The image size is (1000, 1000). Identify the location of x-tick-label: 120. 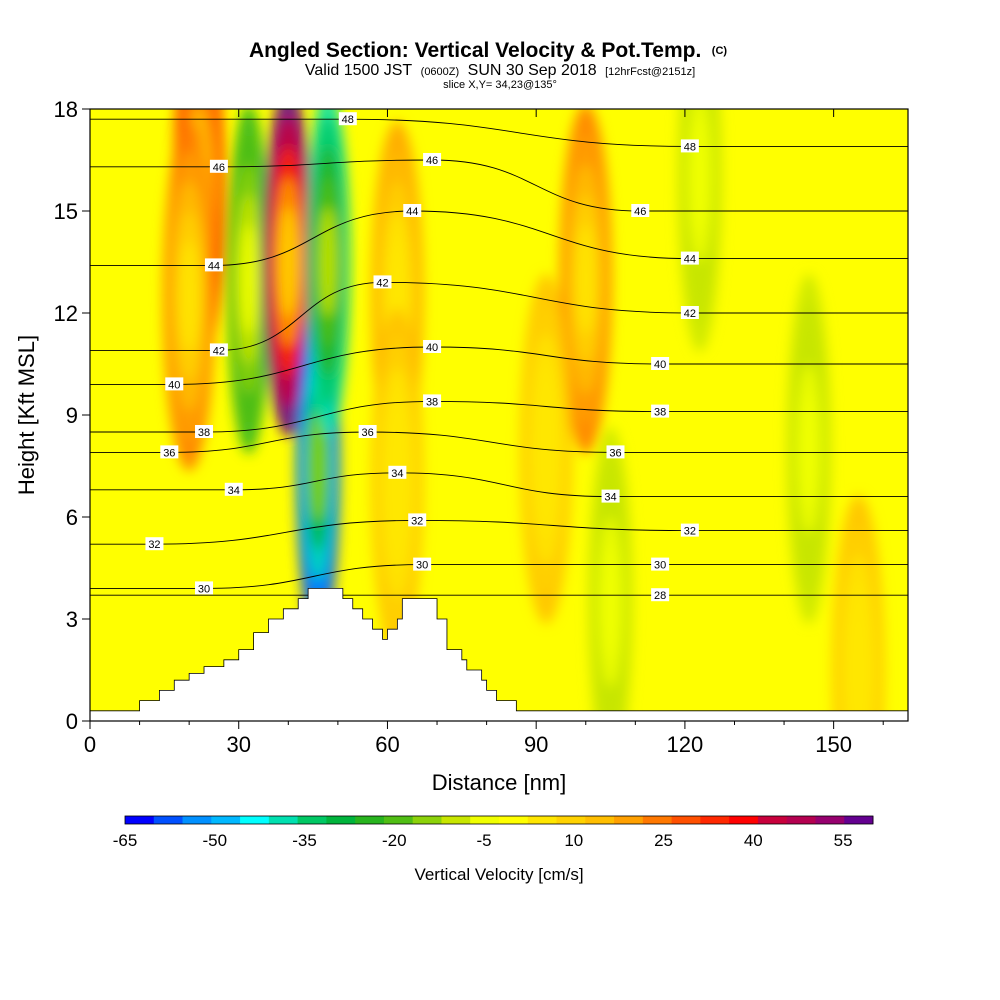
(685, 744).